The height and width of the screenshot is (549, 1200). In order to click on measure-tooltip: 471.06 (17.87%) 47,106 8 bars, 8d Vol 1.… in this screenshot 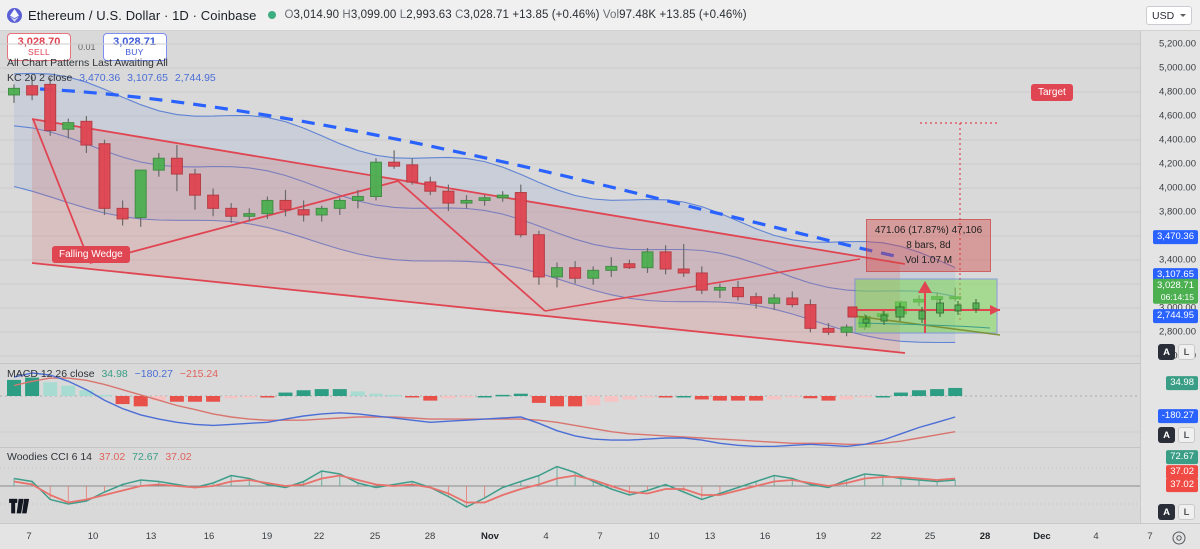, I will do `click(928, 245)`.